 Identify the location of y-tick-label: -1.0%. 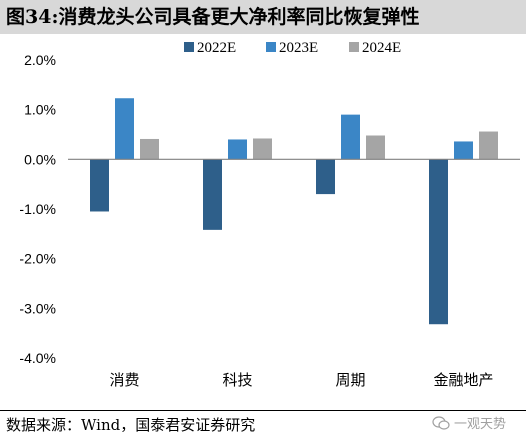
(37, 209).